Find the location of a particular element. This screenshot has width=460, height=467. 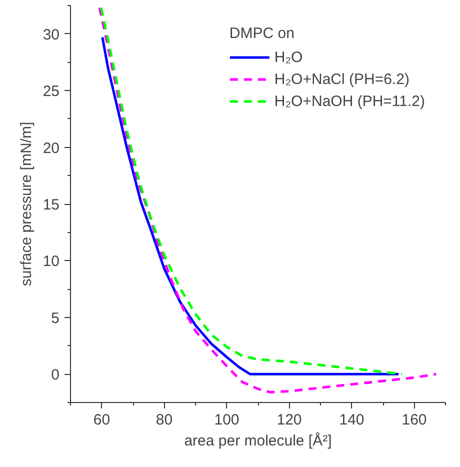

x-tick-label: 60 is located at coordinates (101, 420).